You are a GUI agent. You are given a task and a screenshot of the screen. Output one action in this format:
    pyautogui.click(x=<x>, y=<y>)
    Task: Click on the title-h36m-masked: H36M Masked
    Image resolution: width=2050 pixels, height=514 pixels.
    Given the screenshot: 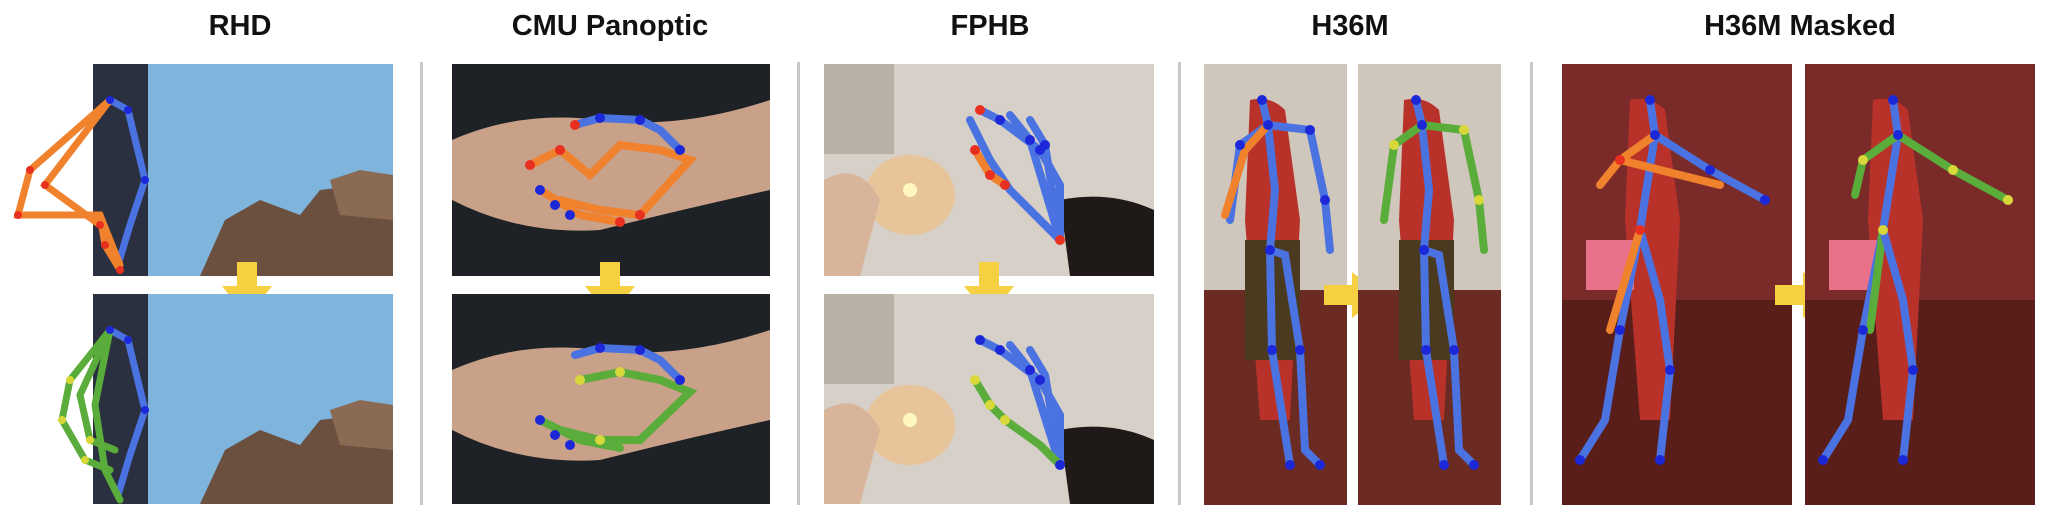 What is the action you would take?
    pyautogui.click(x=1800, y=26)
    